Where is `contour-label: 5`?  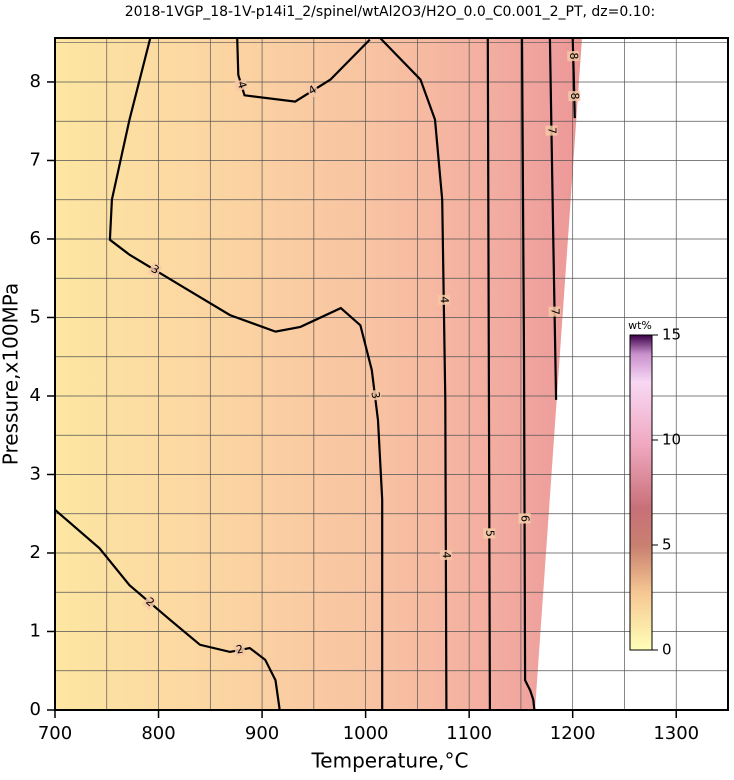
contour-label: 5 is located at coordinates (489, 533).